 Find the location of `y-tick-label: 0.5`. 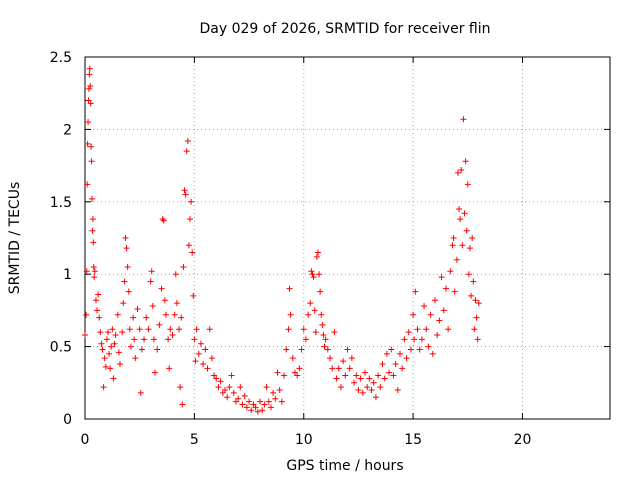

y-tick-label: 0.5 is located at coordinates (61, 348).